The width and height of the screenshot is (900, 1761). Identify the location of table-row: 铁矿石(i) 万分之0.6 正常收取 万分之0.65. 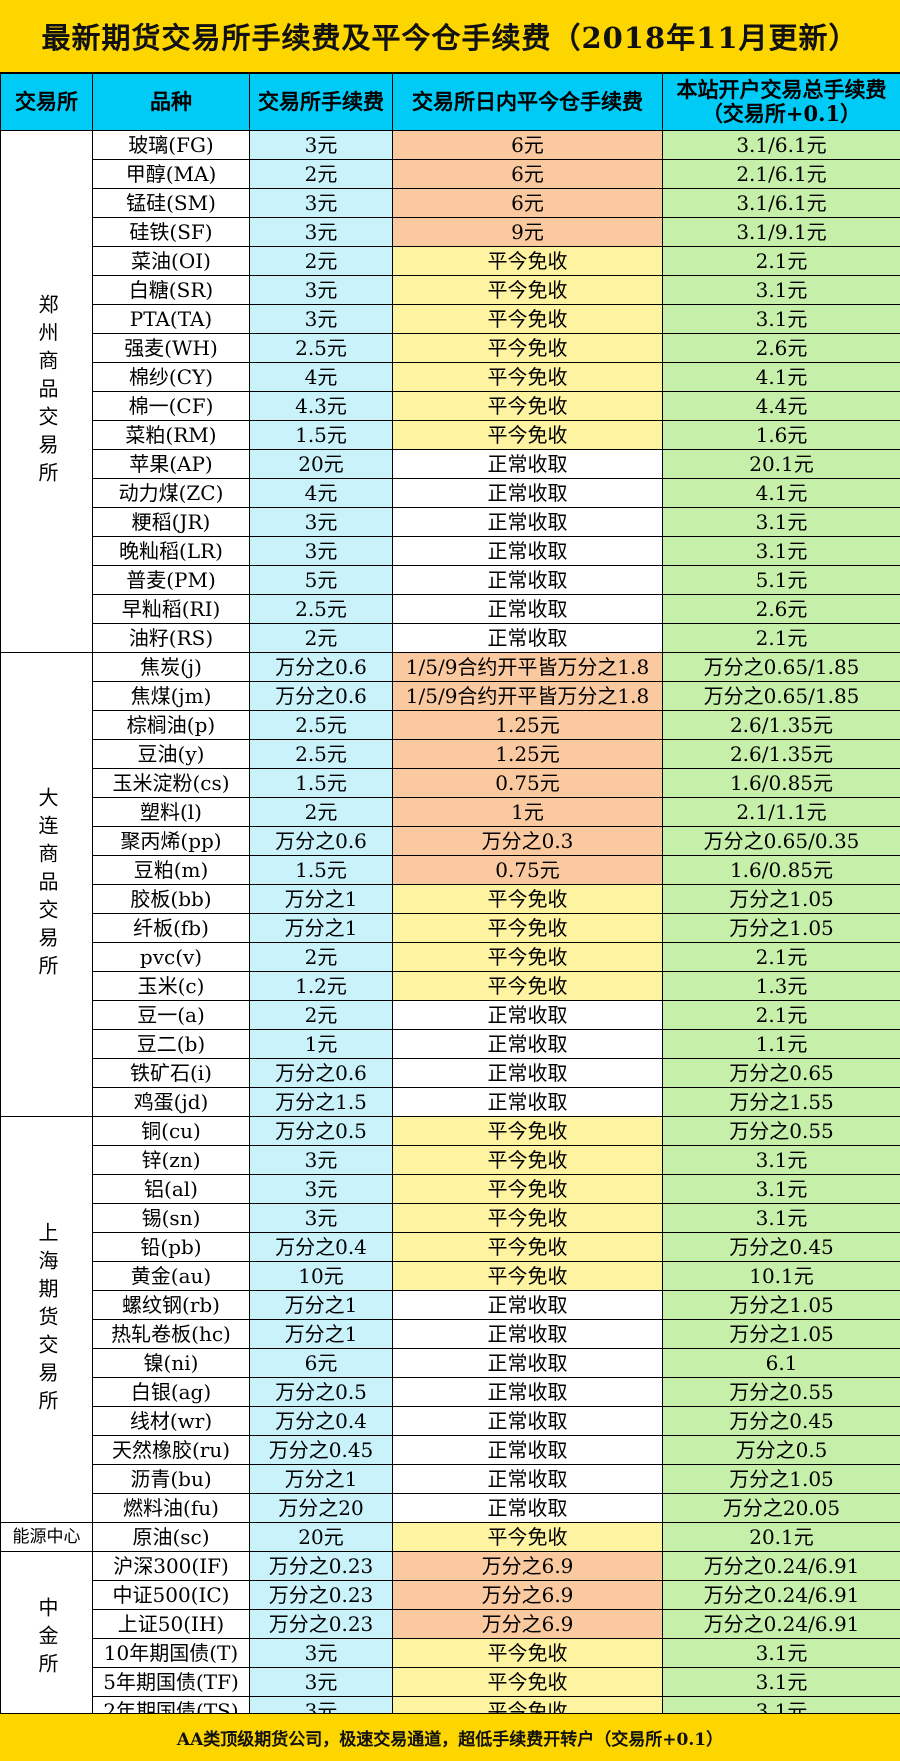
(450, 1073).